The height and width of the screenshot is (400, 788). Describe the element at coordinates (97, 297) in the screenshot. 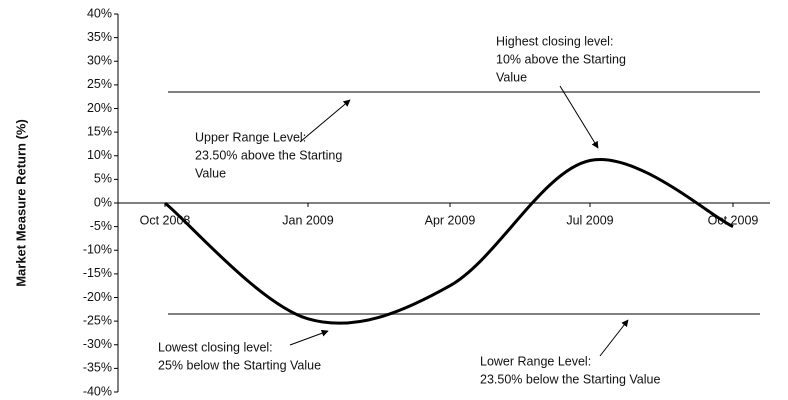

I see `y-tick-label: -20%` at that location.